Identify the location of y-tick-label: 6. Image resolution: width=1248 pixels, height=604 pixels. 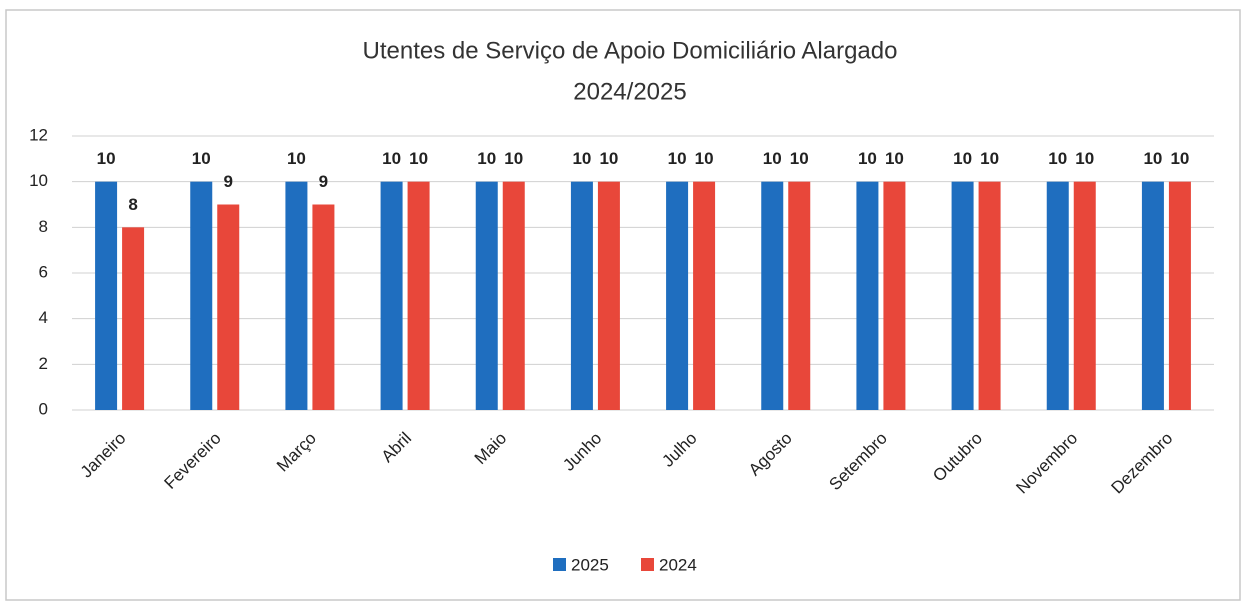
(43, 271).